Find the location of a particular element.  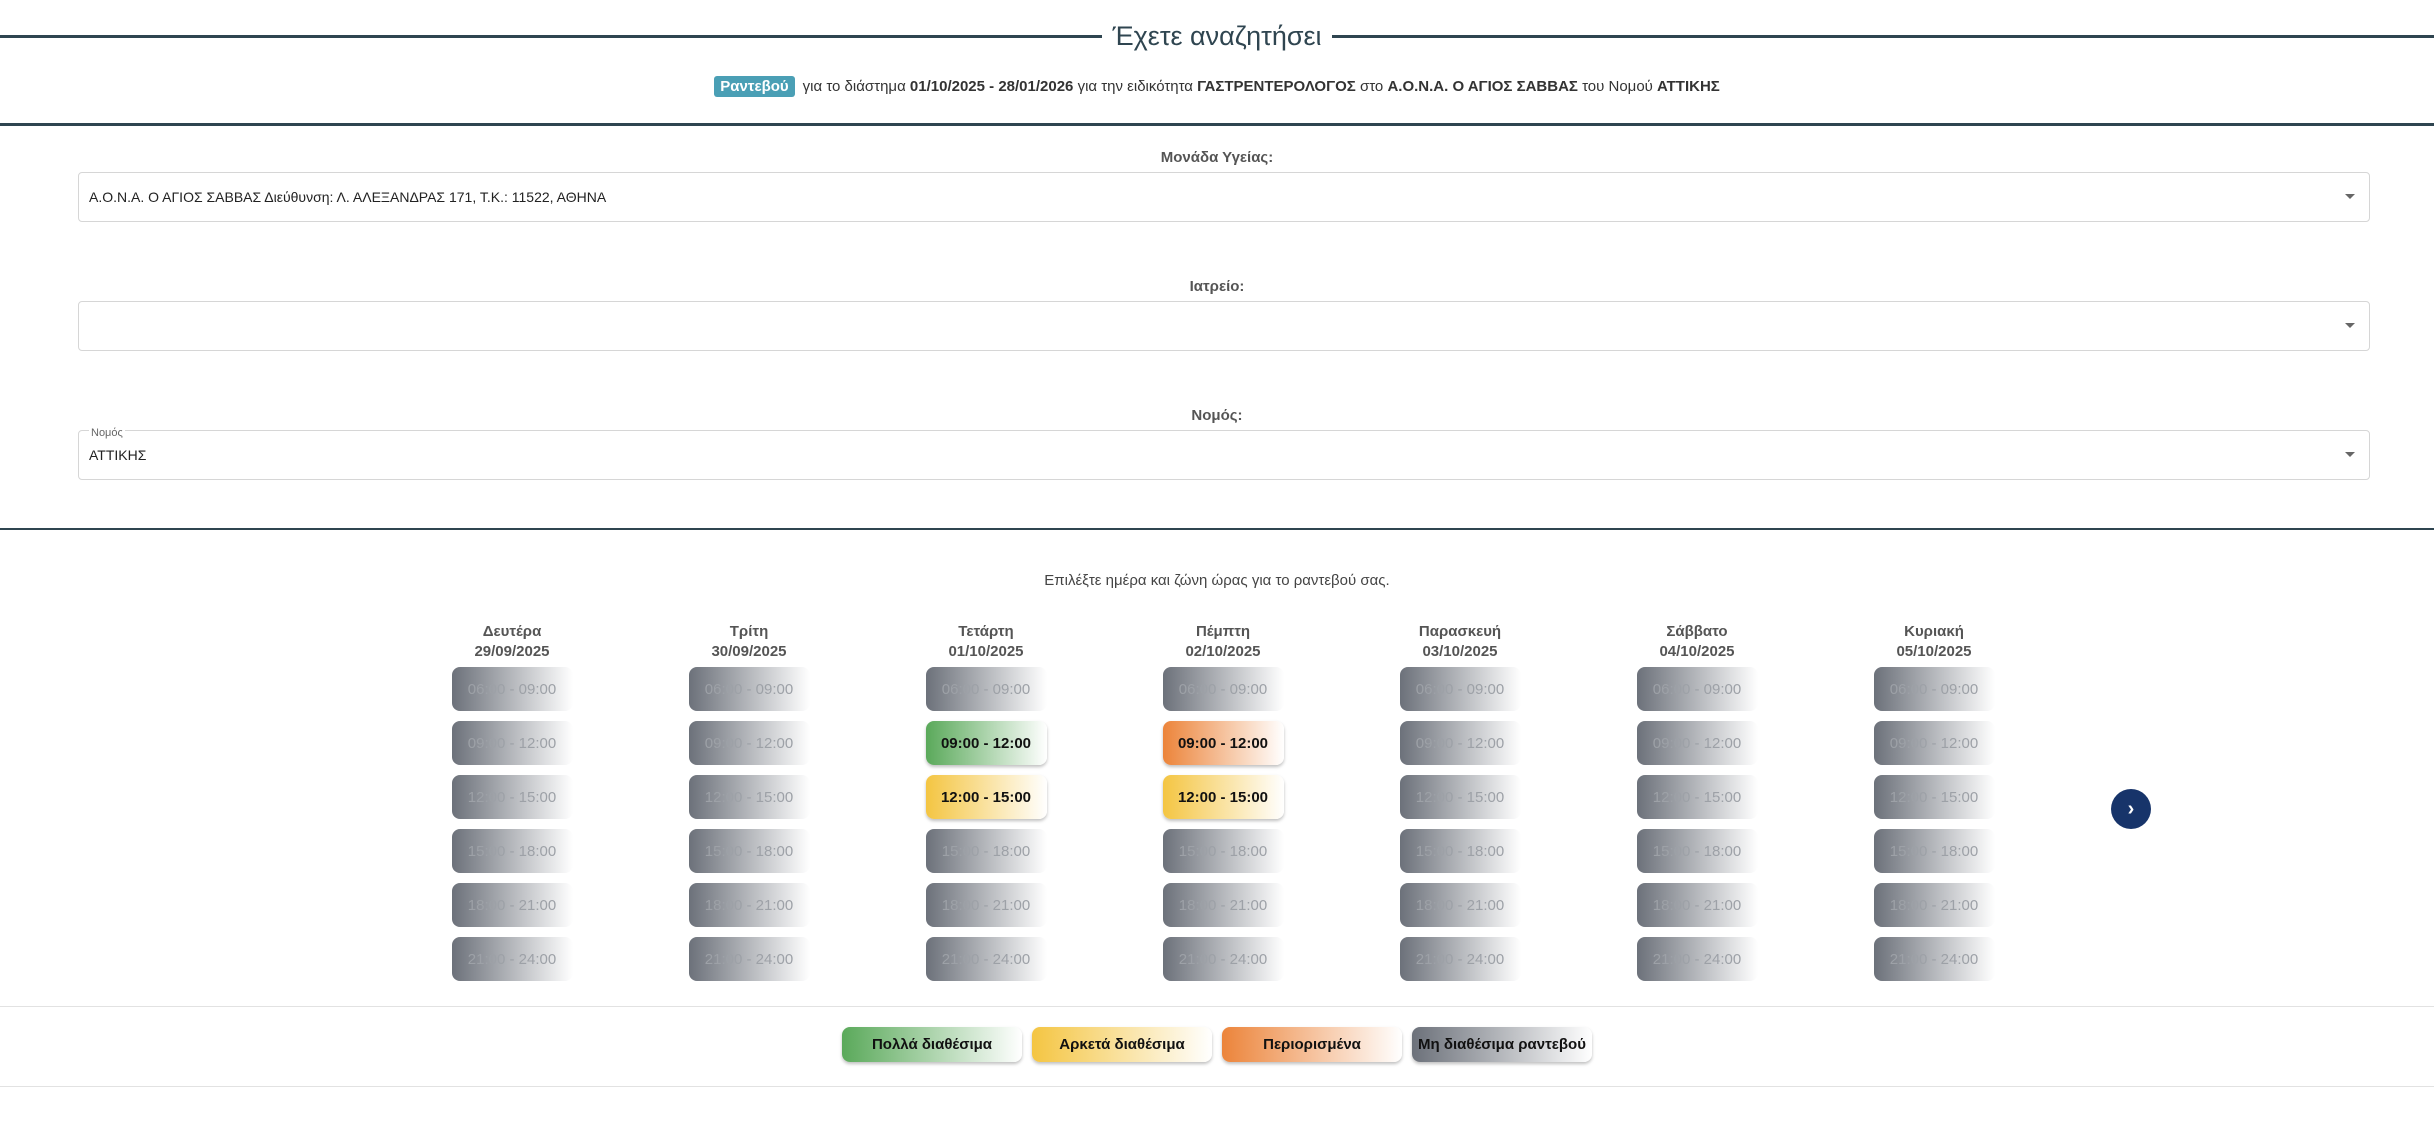

chevron-right-icon: › is located at coordinates (2131, 808).